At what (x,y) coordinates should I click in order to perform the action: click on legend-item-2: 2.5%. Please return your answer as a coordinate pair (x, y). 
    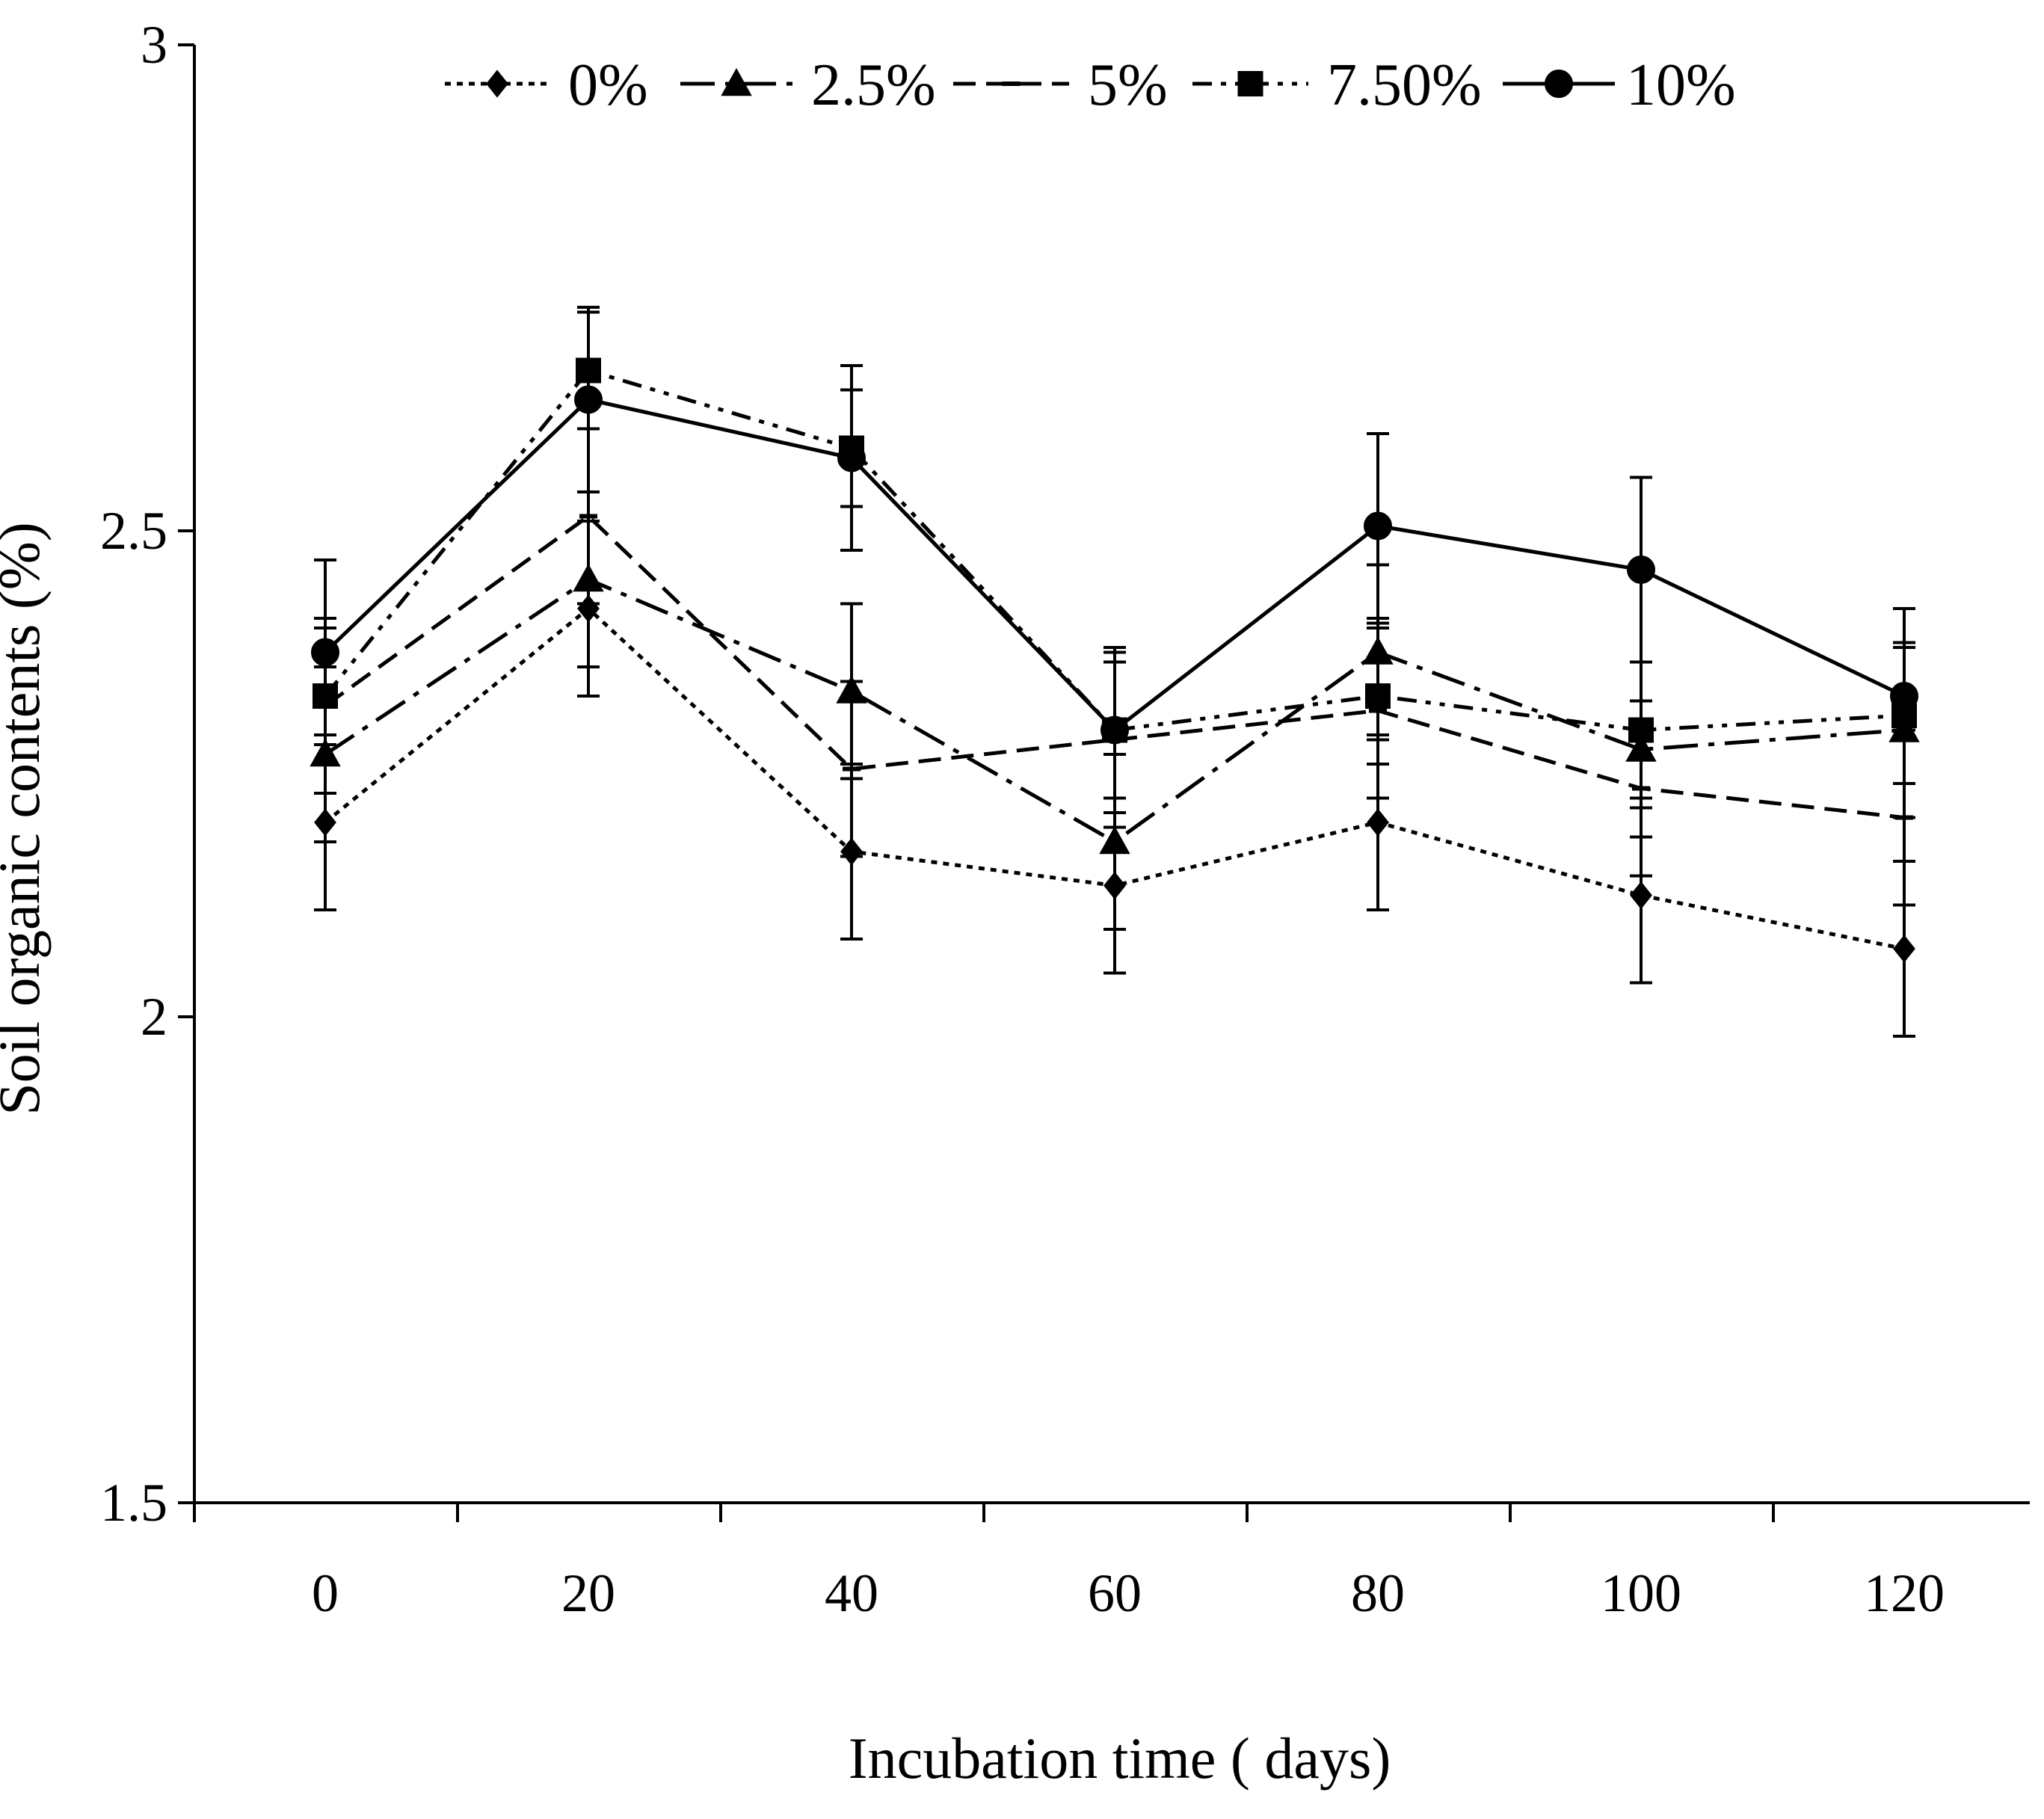
    Looking at the image, I should click on (808, 85).